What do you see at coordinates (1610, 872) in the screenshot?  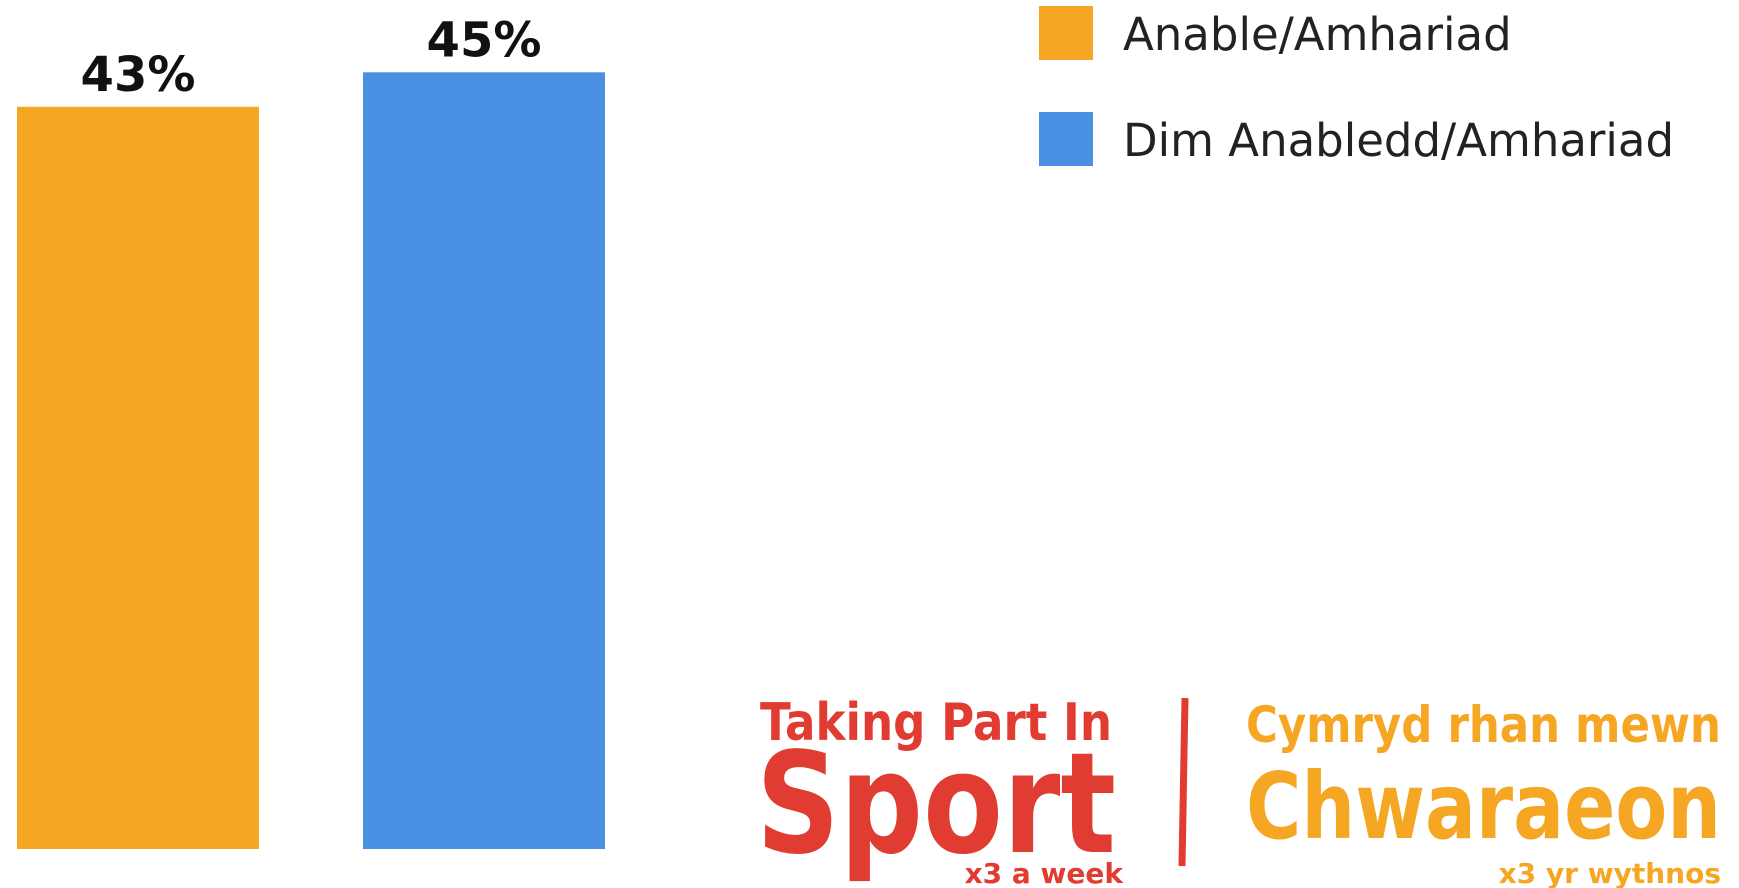 I see `logo-text: x3 yr wythnos` at bounding box center [1610, 872].